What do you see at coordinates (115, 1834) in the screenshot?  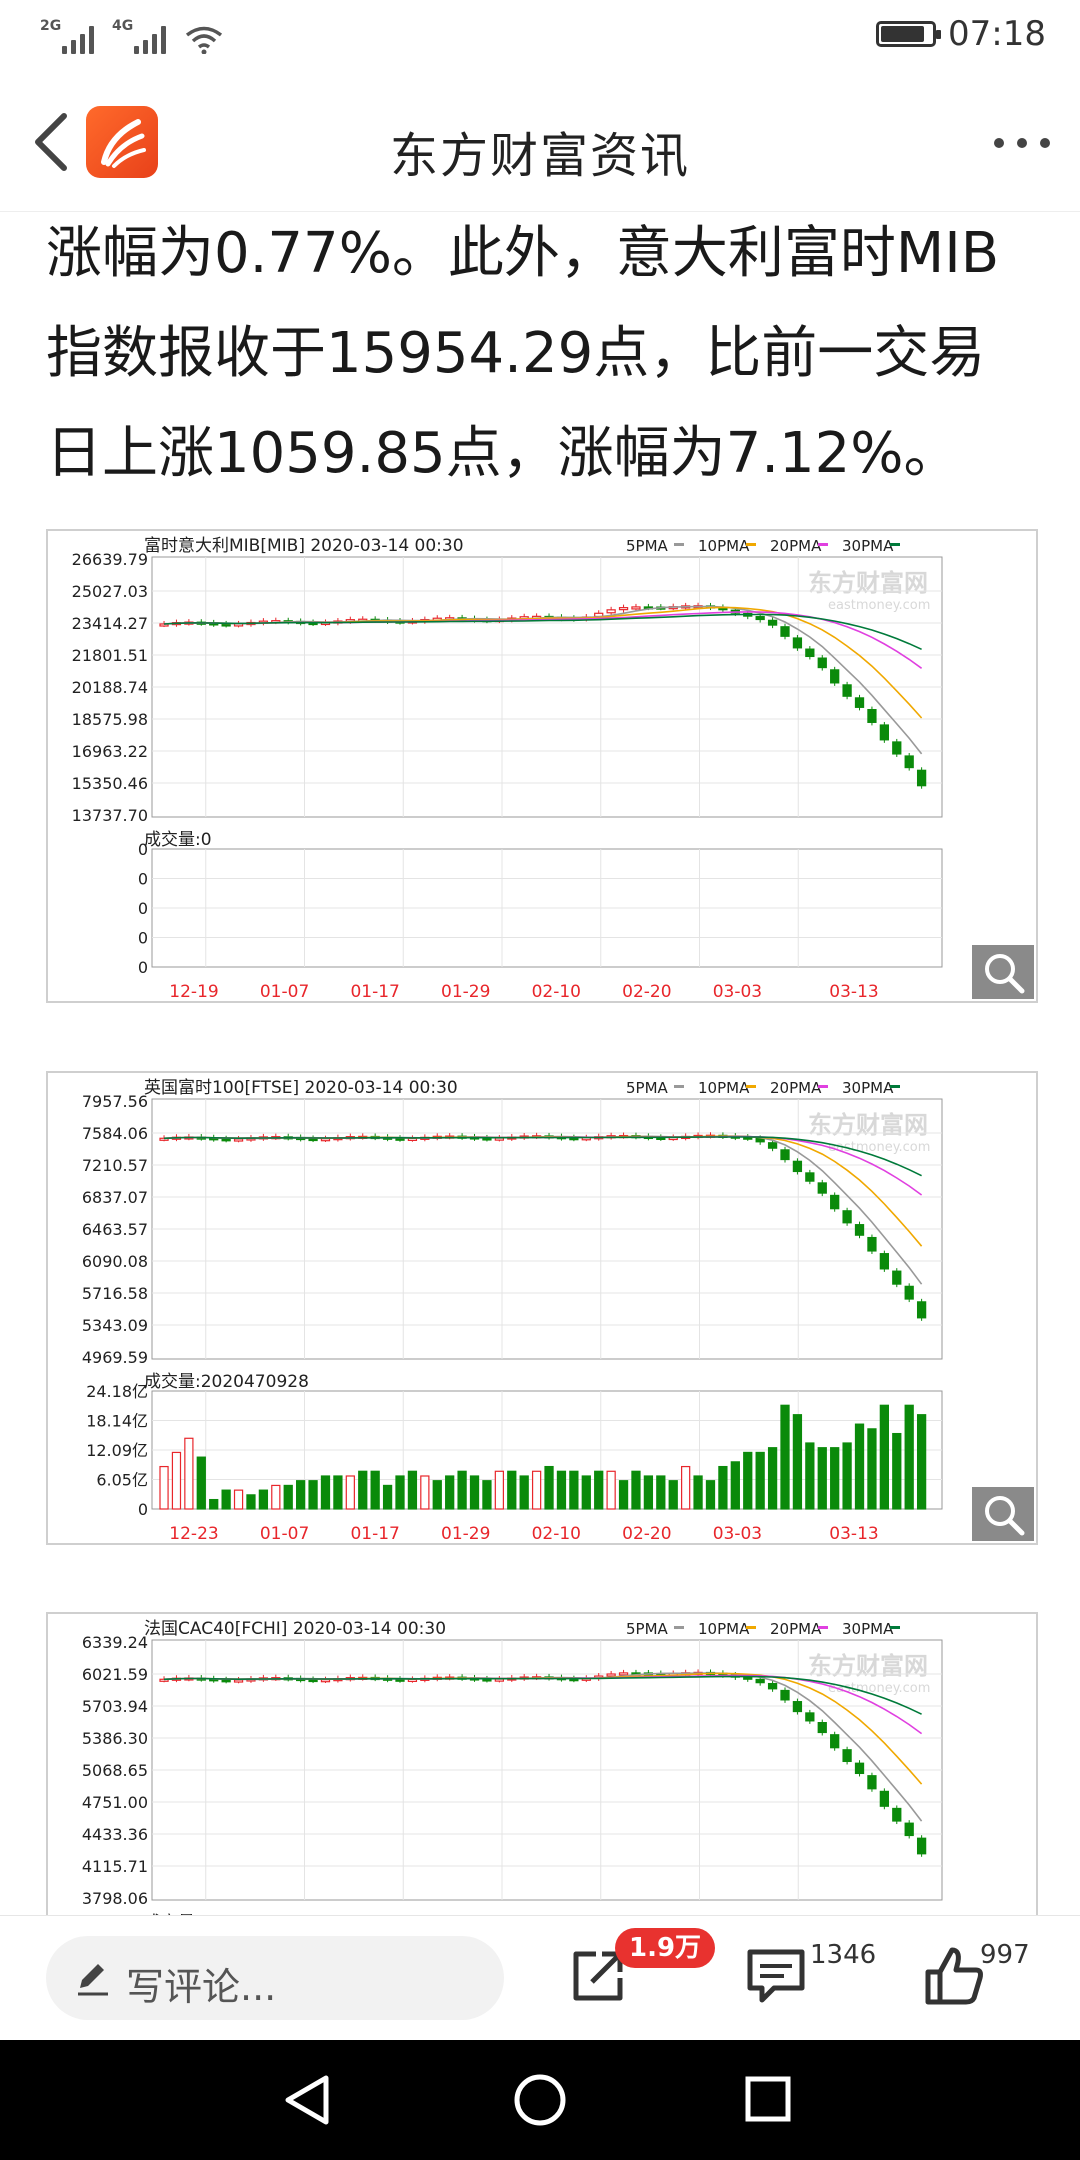 I see `y-tick-label: 4433.36` at bounding box center [115, 1834].